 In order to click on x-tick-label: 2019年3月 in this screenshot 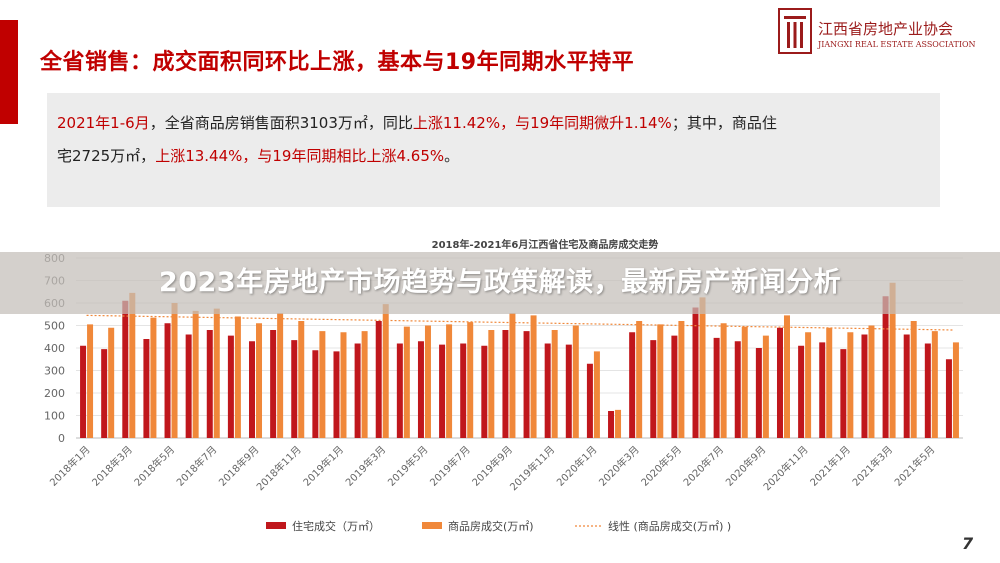, I will do `click(366, 466)`.